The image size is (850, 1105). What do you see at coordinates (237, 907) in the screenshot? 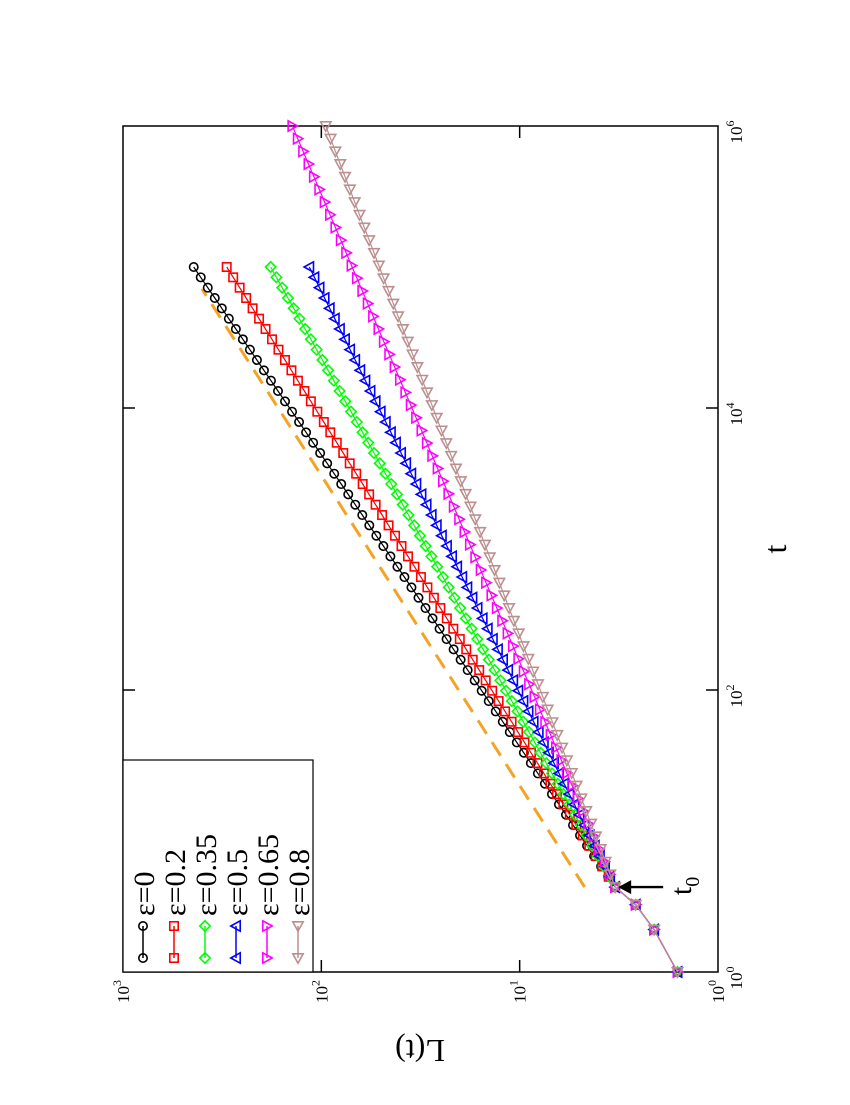
I see `legend-item: ε=0.5` at bounding box center [237, 907].